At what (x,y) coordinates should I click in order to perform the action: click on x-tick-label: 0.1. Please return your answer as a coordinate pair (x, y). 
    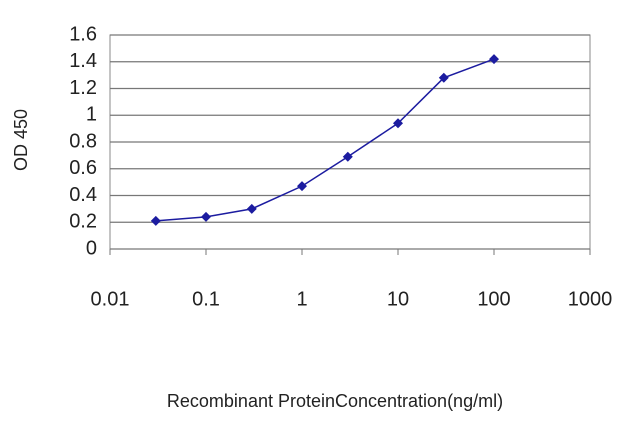
    Looking at the image, I should click on (206, 299).